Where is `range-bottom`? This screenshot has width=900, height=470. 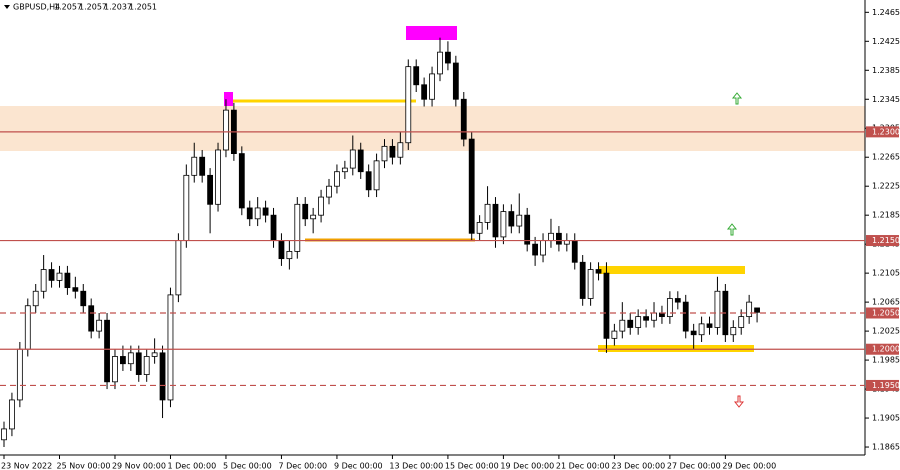 range-bottom is located at coordinates (676, 348).